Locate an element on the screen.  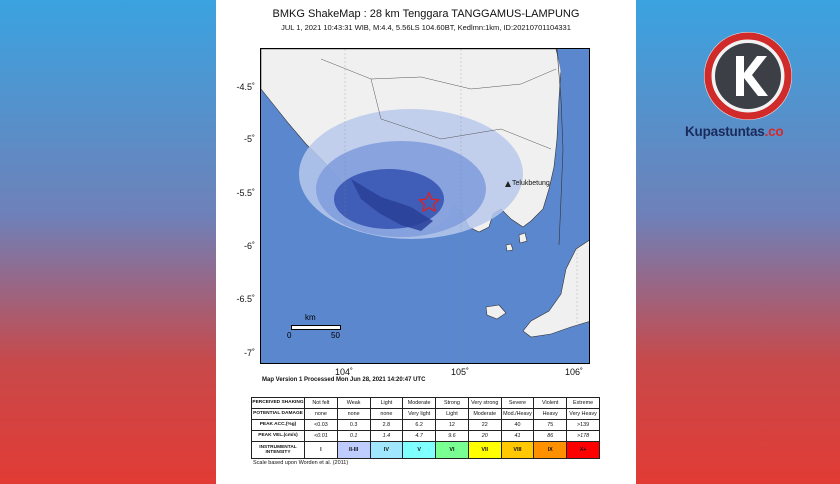
legend-cell: Severe is located at coordinates (517, 403).